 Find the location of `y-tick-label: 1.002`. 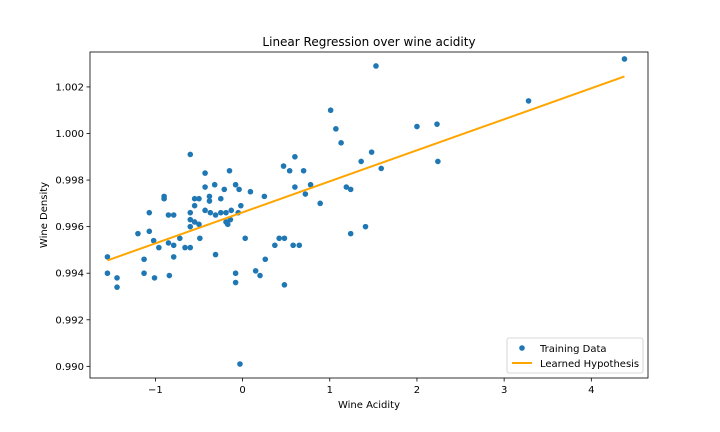

y-tick-label: 1.002 is located at coordinates (69, 87).